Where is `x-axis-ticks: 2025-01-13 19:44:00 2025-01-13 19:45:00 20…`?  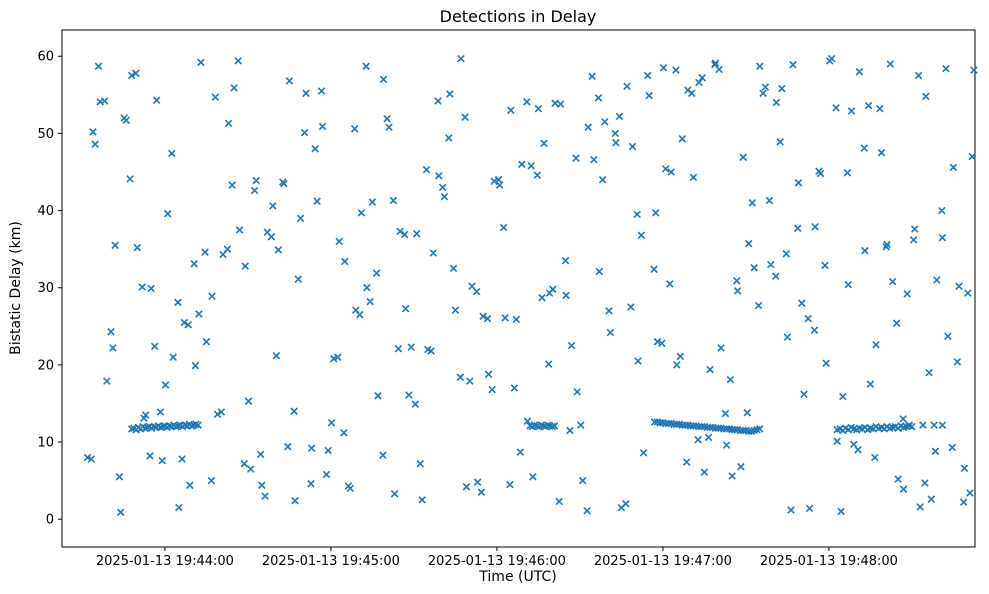
x-axis-ticks: 2025-01-13 19:44:00 2025-01-13 19:45:00 20… is located at coordinates (497, 558).